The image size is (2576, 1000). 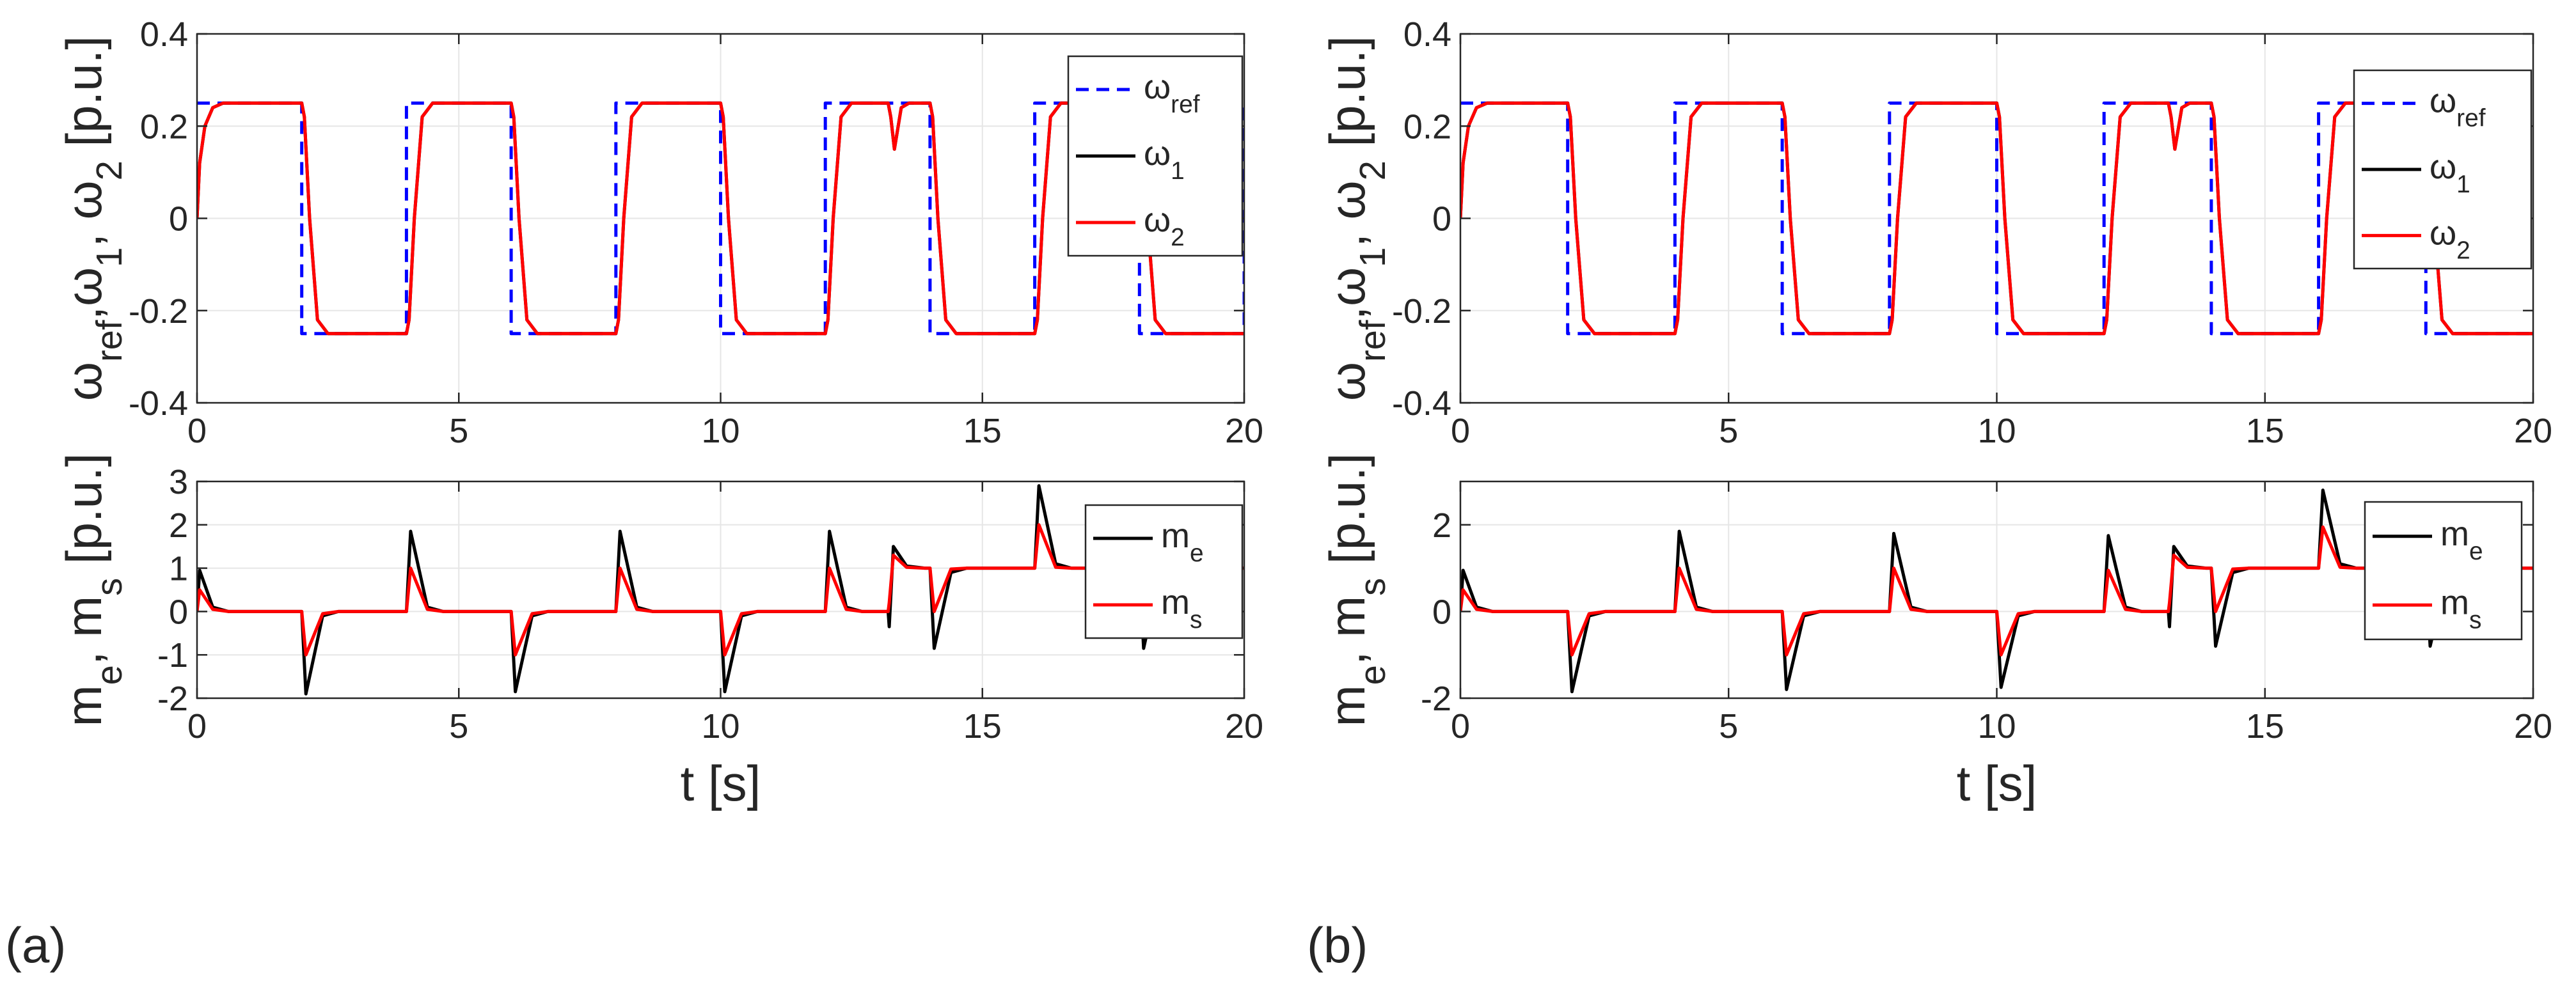 What do you see at coordinates (178, 569) in the screenshot?
I see `y-tick-label: 1` at bounding box center [178, 569].